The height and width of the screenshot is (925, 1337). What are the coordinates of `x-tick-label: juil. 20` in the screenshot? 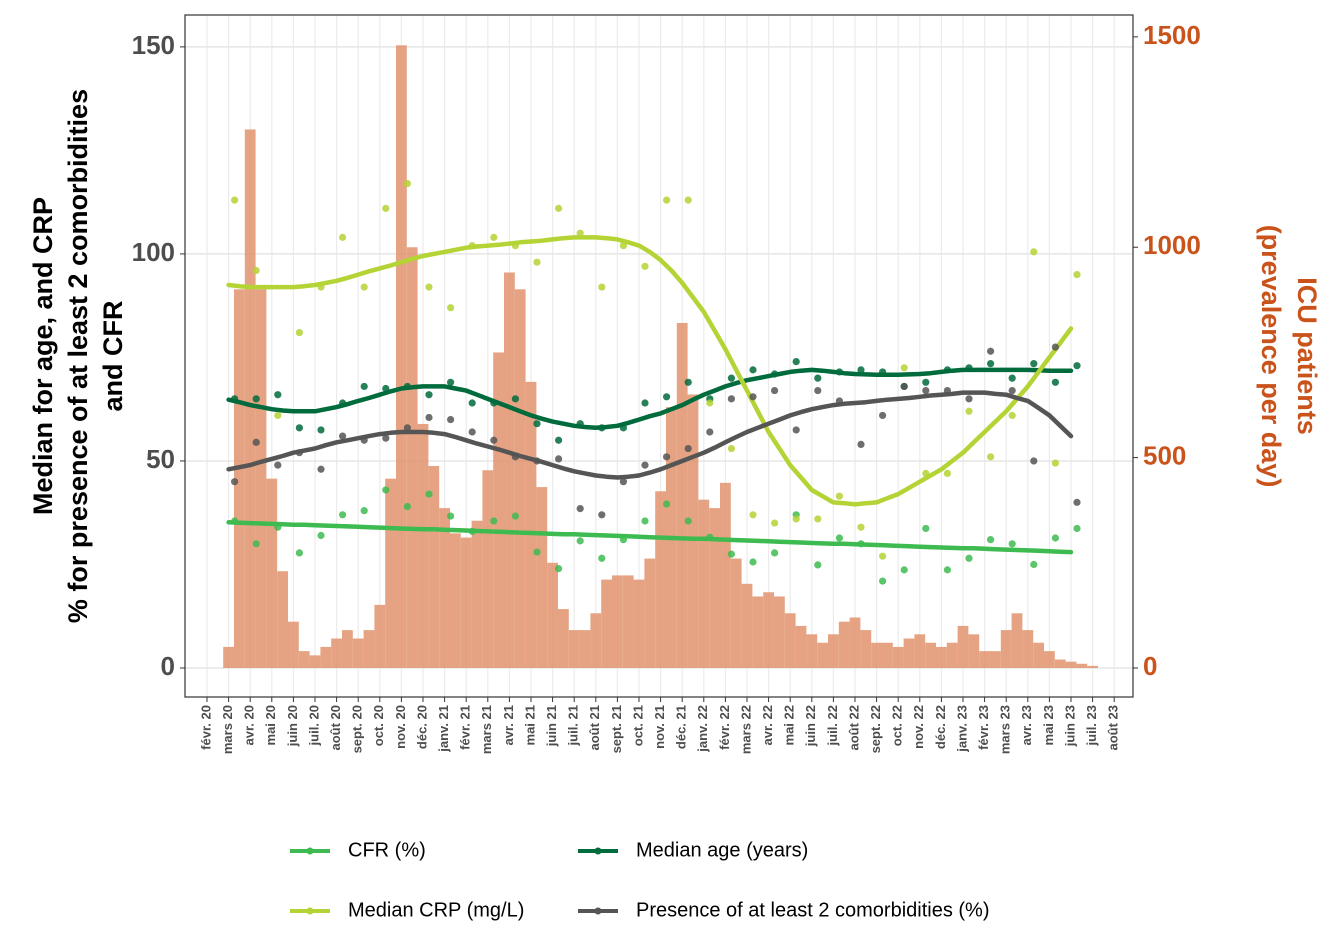 It's located at (313, 725).